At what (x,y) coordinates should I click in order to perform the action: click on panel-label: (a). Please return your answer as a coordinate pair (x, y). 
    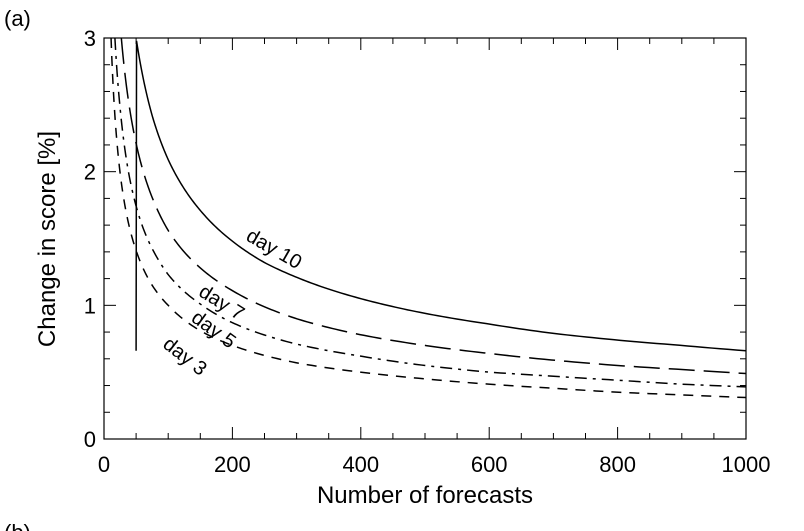
    Looking at the image, I should click on (17, 18).